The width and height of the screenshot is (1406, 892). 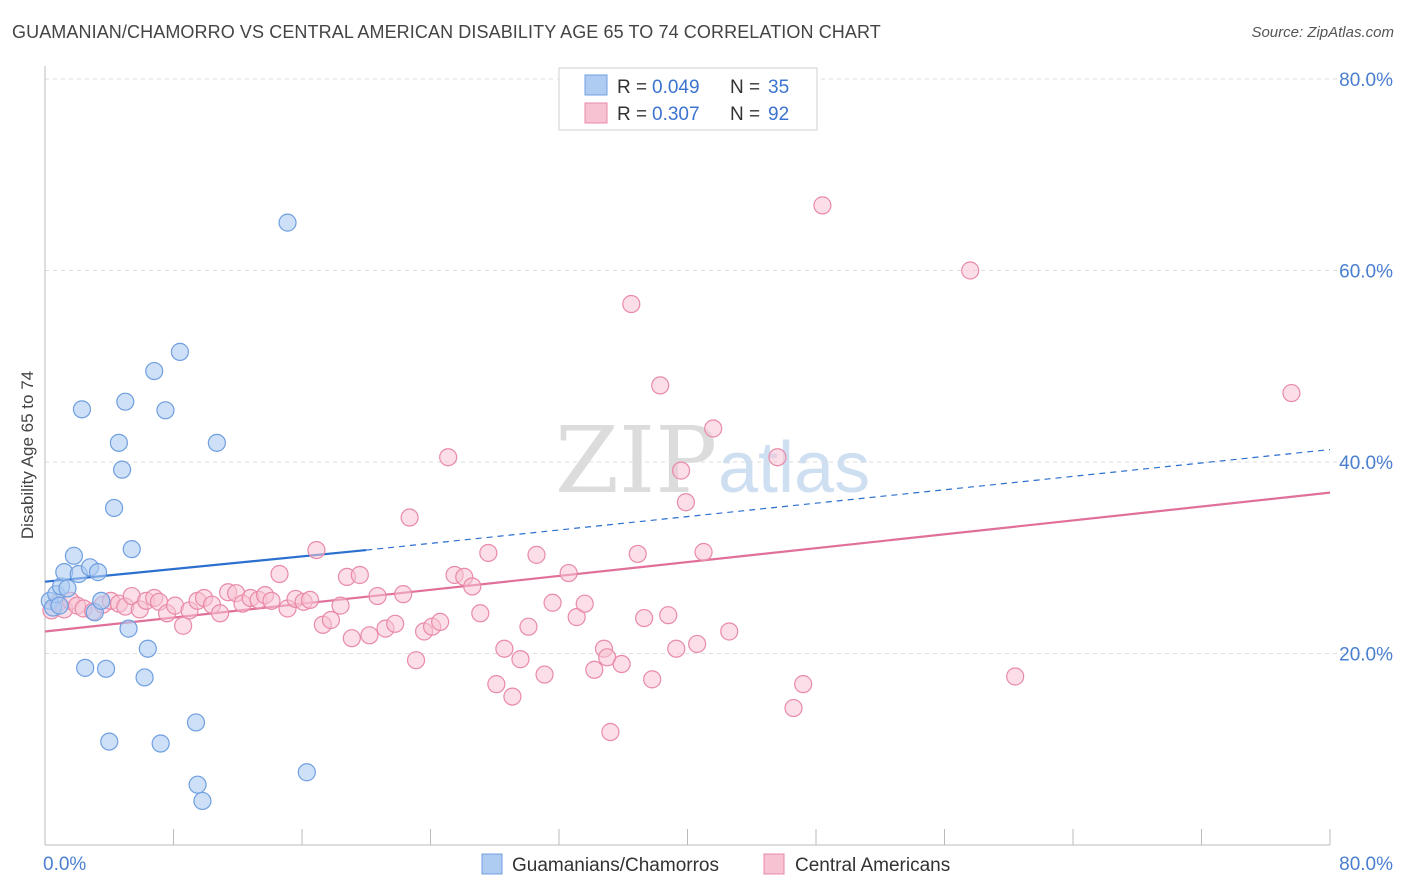 I want to click on guamanians-trend-extension, so click(x=848, y=499).